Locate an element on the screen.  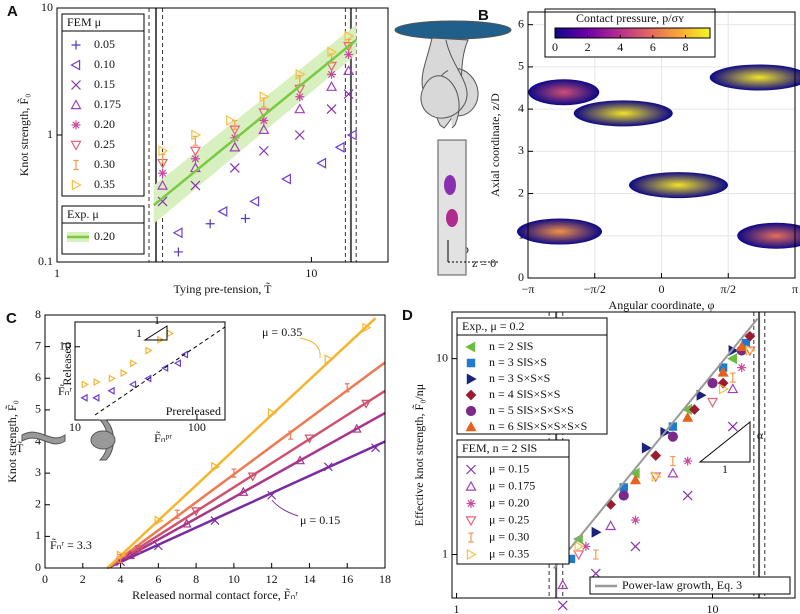
legend-label: μ = 0.15 is located at coordinates (509, 468).